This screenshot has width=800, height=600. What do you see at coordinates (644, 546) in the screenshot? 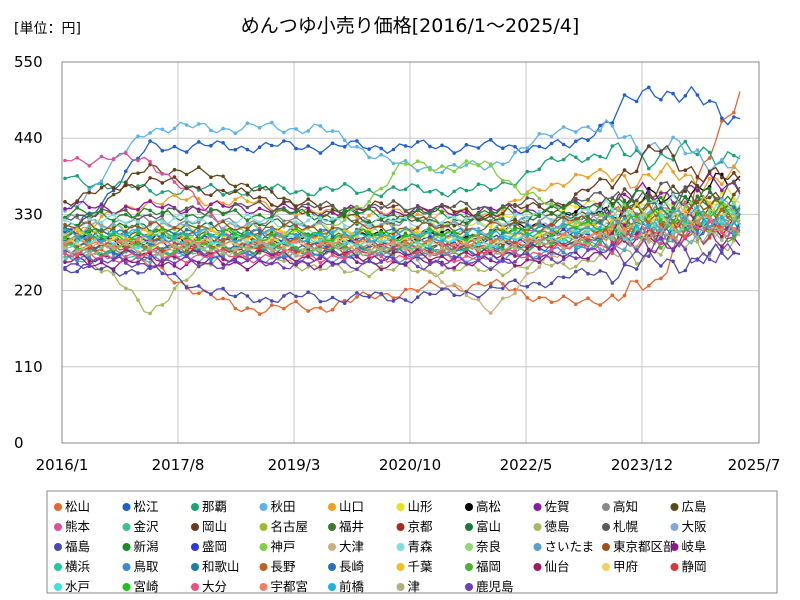
I see `legend-label: 東京都区部` at bounding box center [644, 546].